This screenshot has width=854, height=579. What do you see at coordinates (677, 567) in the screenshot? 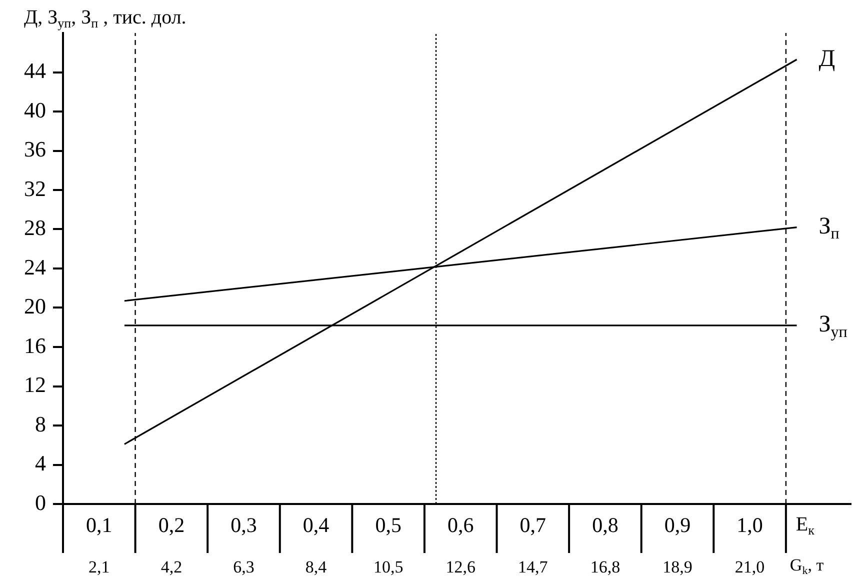
I see `x2-tick-label: 18,9` at bounding box center [677, 567].